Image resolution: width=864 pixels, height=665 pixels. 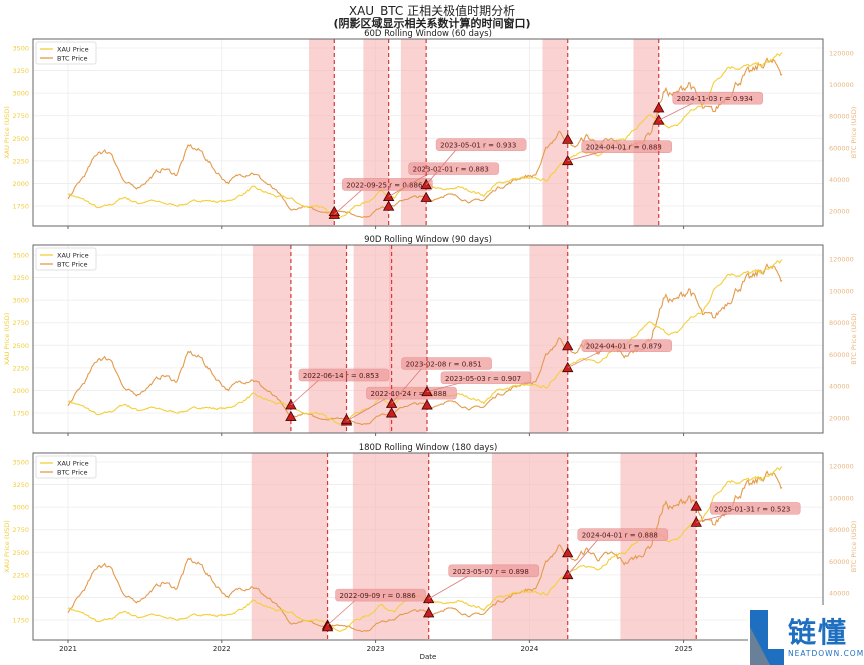 I want to click on annotation-label: 2022-09-09 r = 0.886, so click(x=378, y=596).